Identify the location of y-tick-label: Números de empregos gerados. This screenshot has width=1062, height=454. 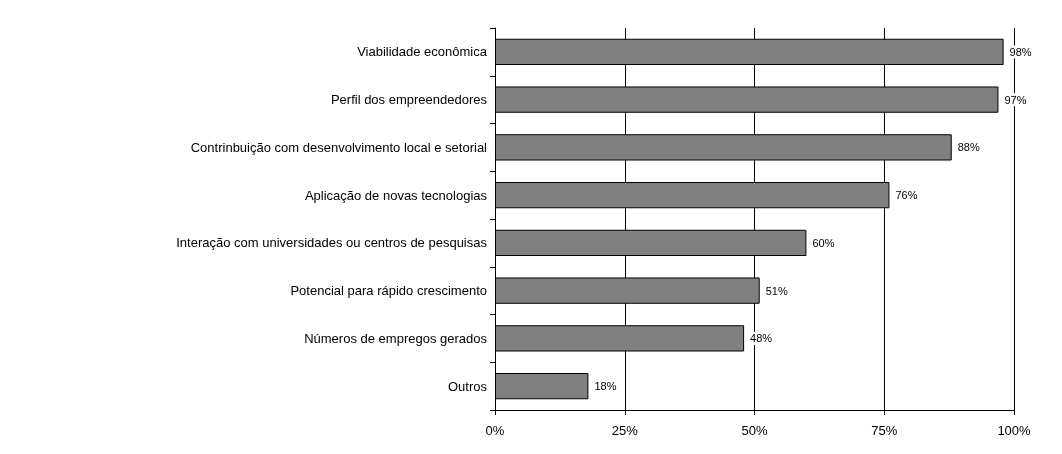
(396, 338).